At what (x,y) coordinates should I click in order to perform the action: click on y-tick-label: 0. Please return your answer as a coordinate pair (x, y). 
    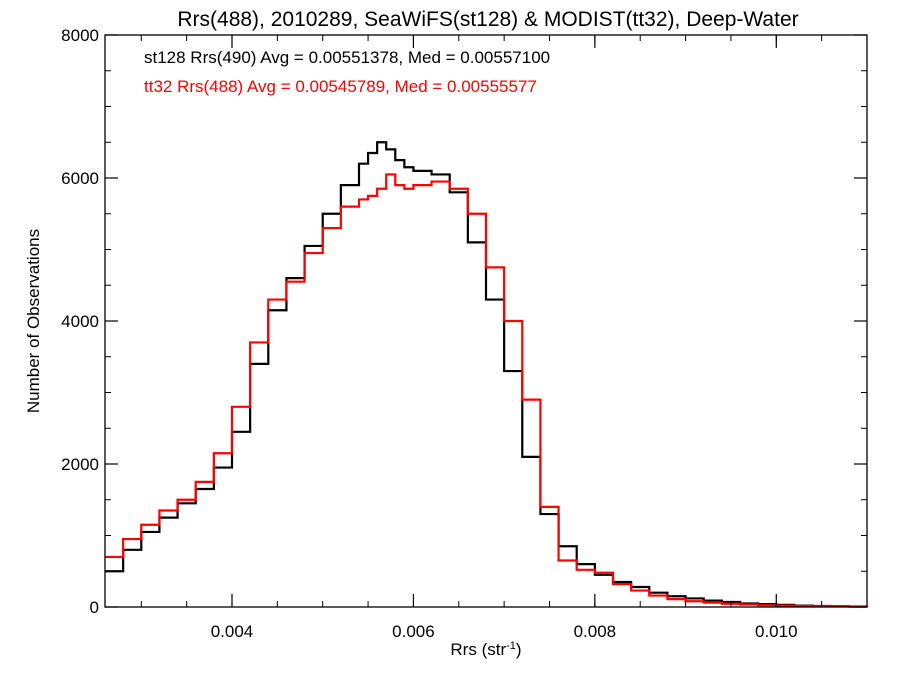
    Looking at the image, I should click on (94, 607).